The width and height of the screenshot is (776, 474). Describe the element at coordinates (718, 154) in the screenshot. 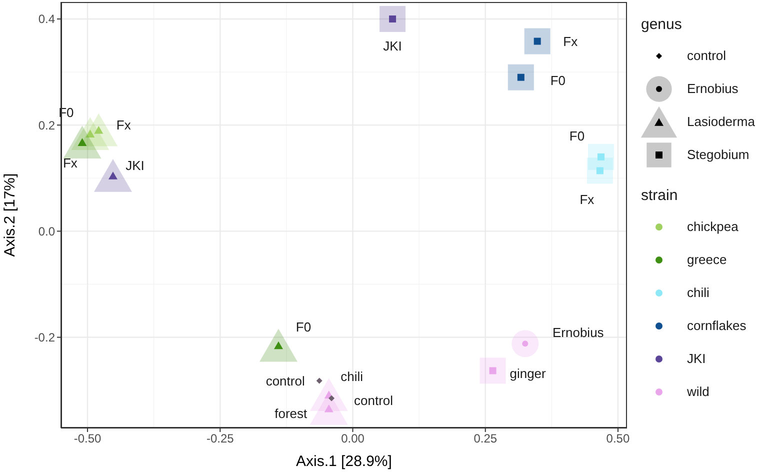

I see `text: Stegobium` at that location.